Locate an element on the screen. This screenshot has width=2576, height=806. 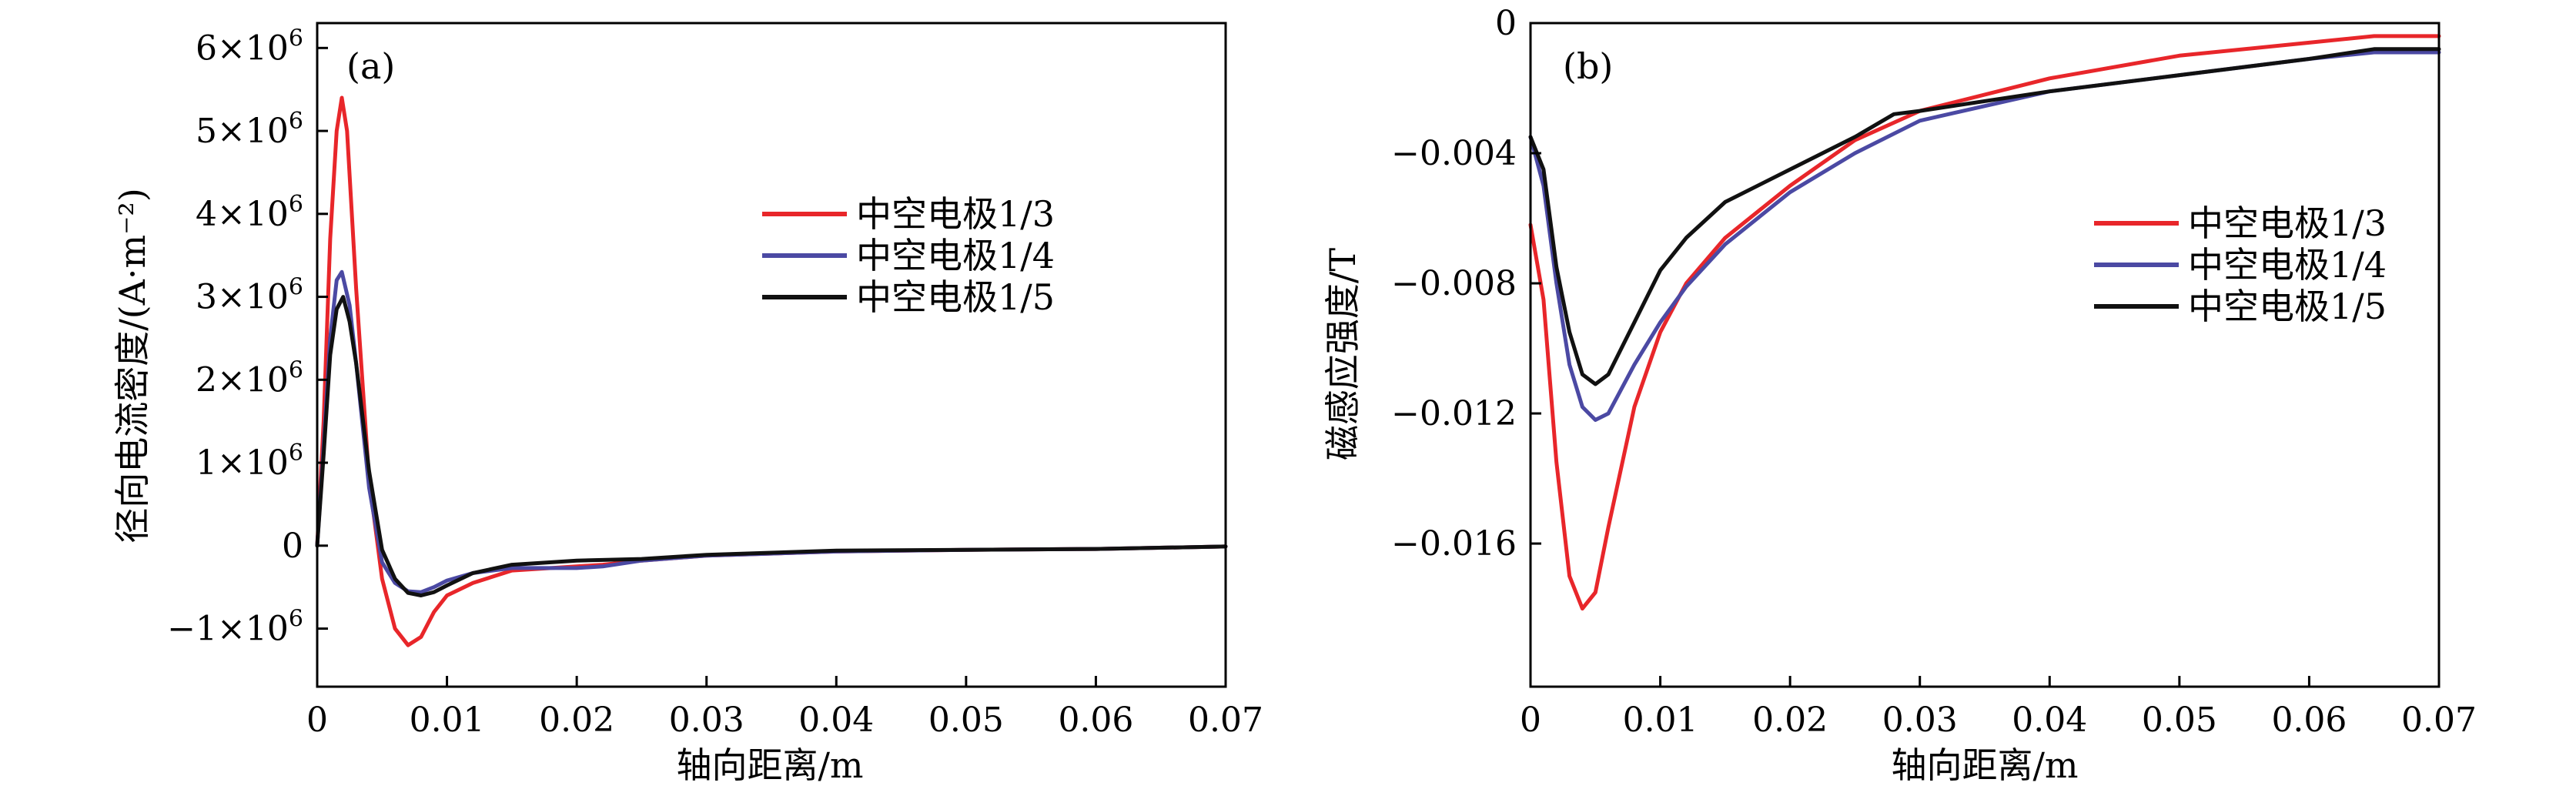
y-tick-label-a-4: 3×10⁶ is located at coordinates (250, 295).